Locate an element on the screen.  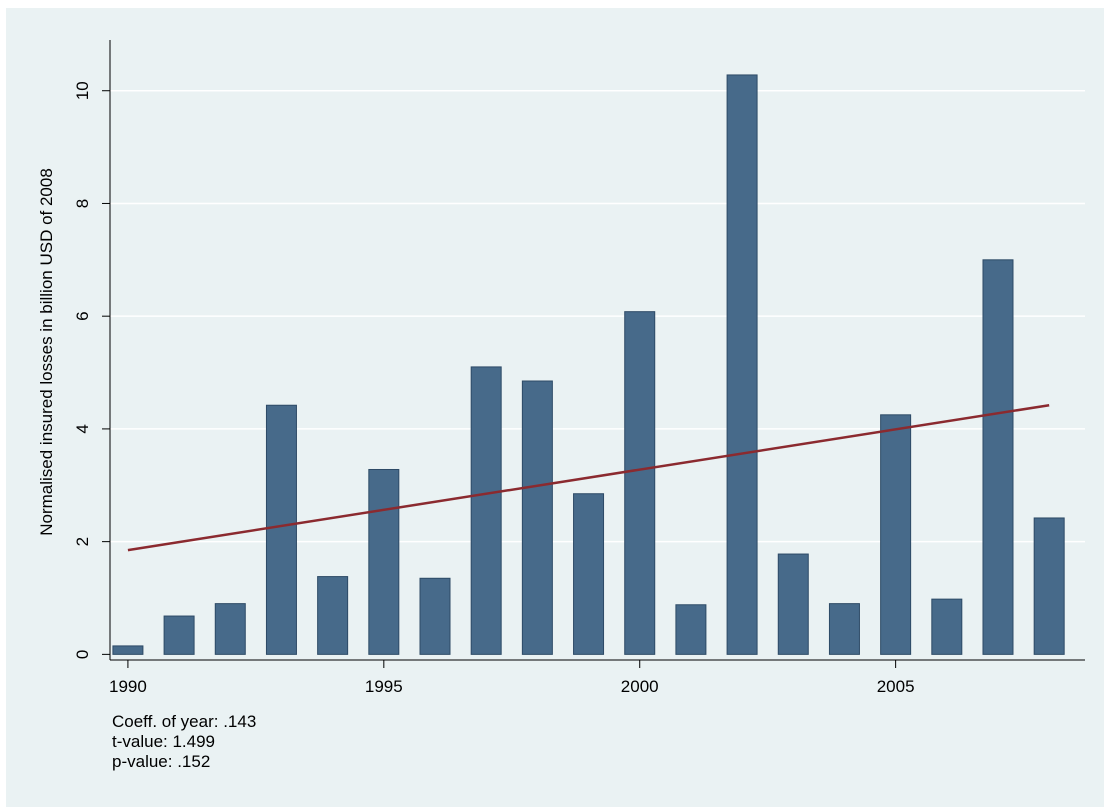
y-tick-label-8: 8 is located at coordinates (82, 203).